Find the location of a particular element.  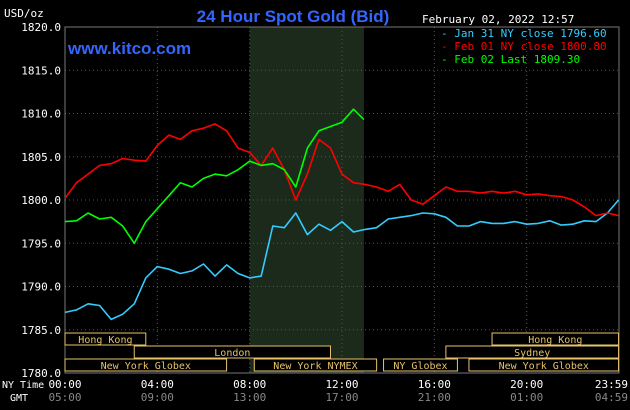

x-tick-label-ny: 12:00 is located at coordinates (341, 384).